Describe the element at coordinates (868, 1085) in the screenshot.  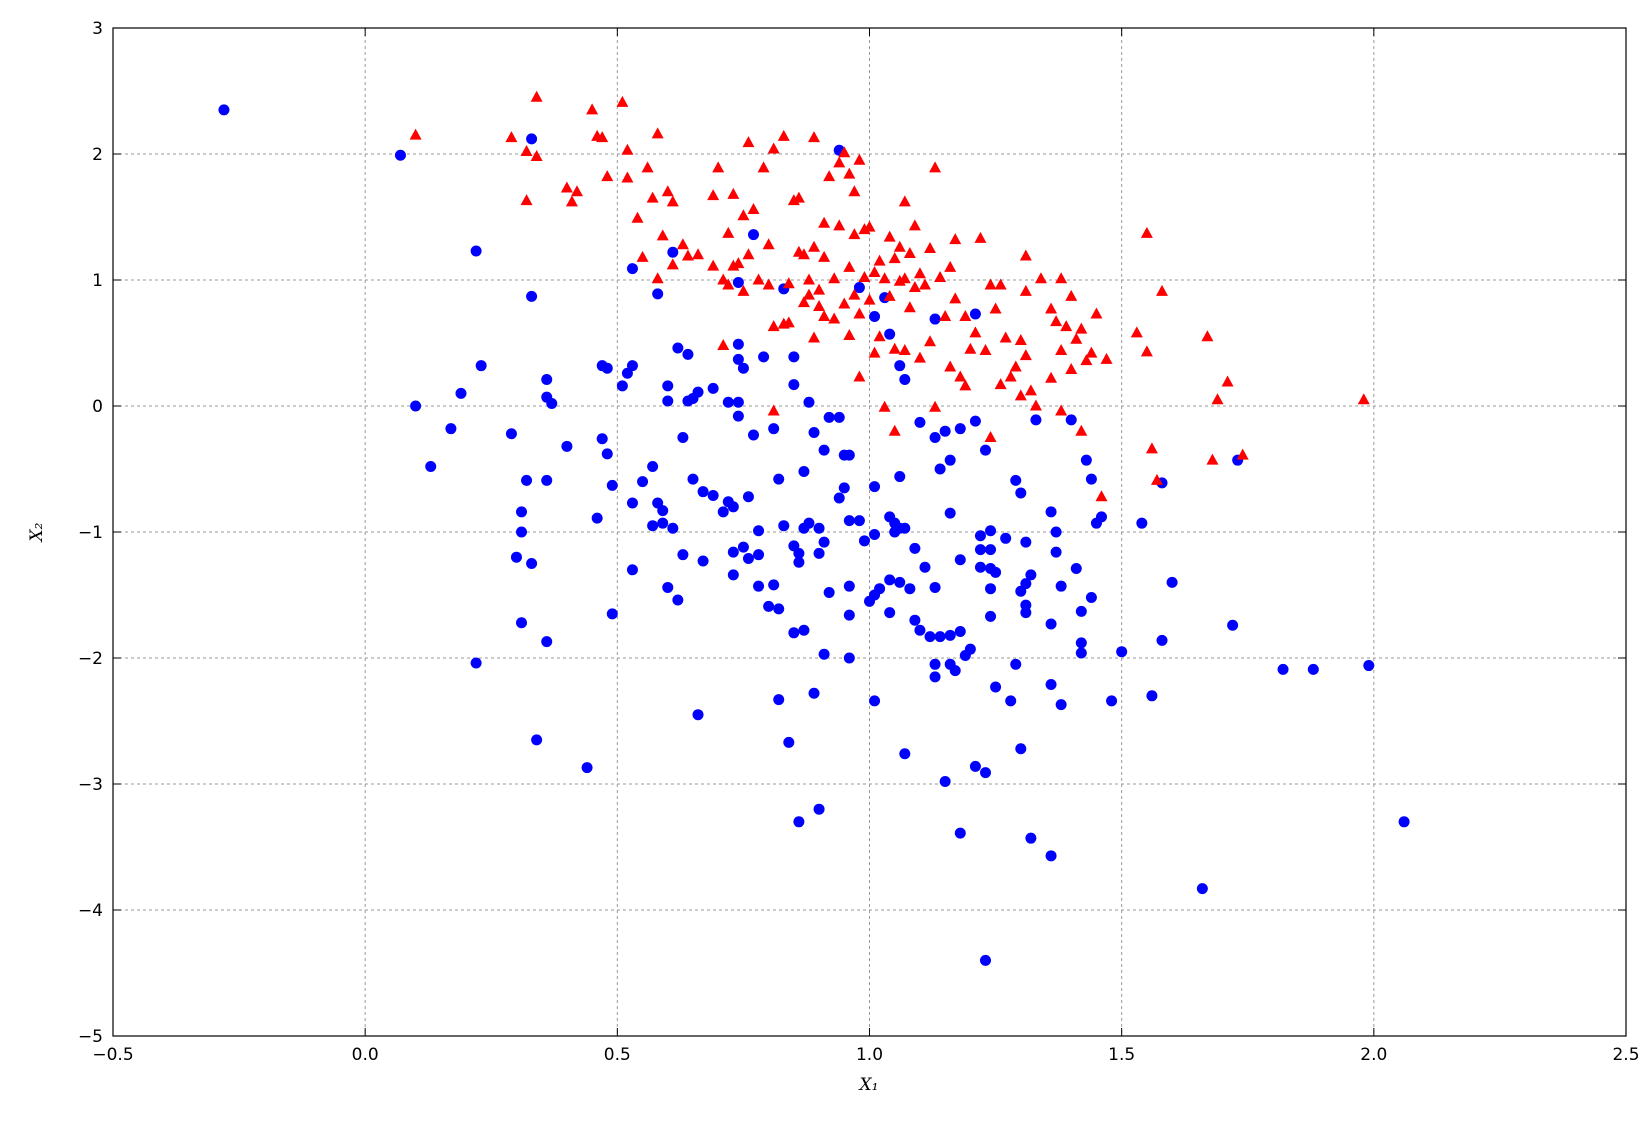
I see `x-axis-label: X₁` at that location.